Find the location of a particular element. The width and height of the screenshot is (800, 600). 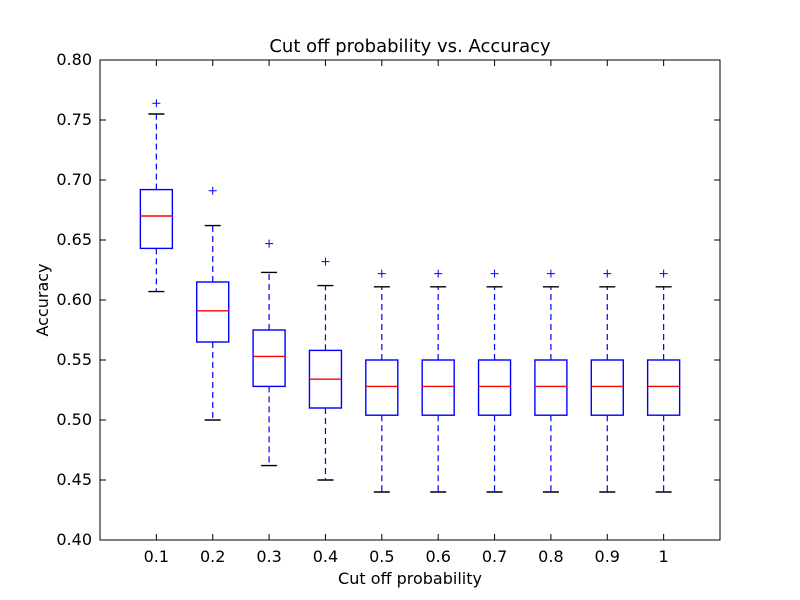

y-tick-label: 0.75 is located at coordinates (74, 119).